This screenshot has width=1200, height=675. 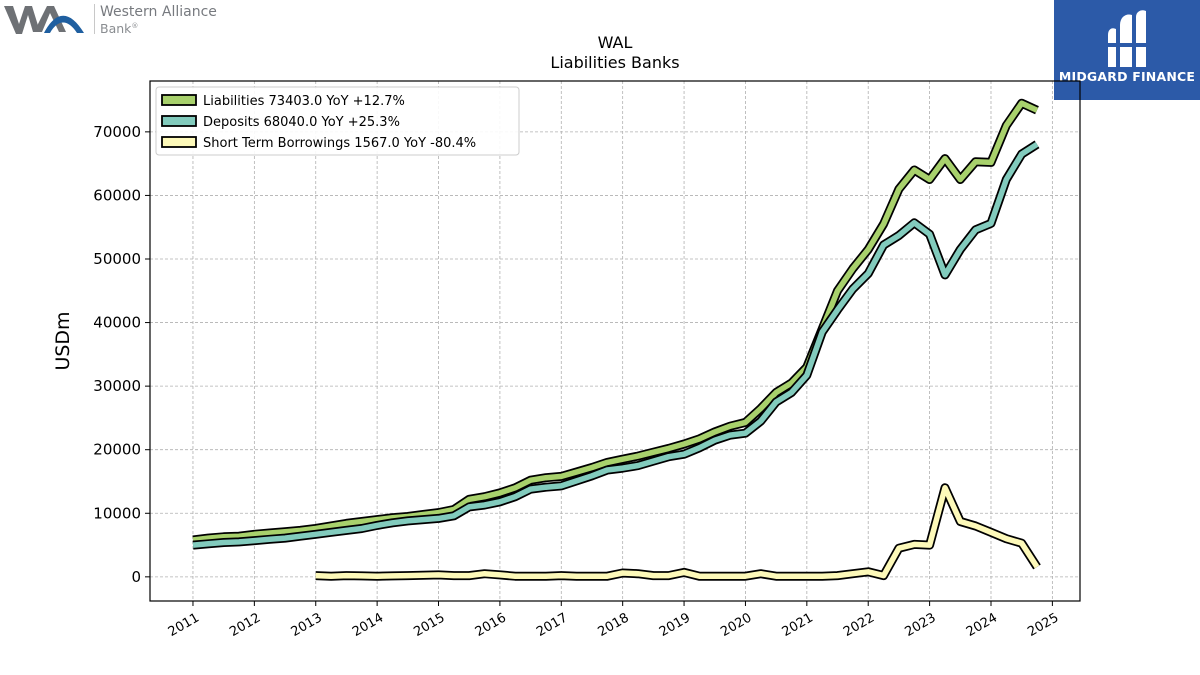 I want to click on midgard-finance-logo: MIDGARD FINANCE, so click(x=1127, y=50).